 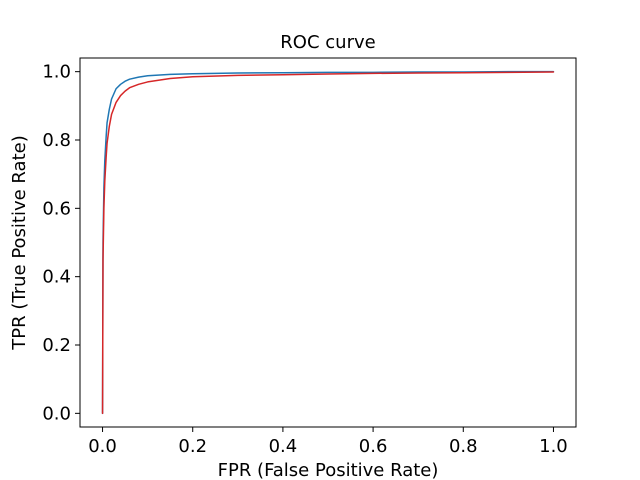 I want to click on y-tick-label: 0.8, so click(x=56, y=140).